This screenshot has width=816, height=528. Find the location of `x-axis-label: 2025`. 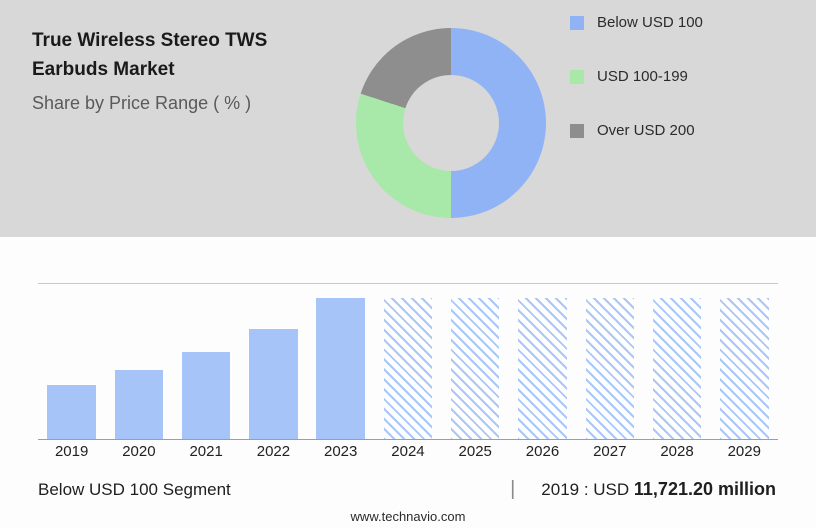

x-axis-label: 2025 is located at coordinates (475, 451).